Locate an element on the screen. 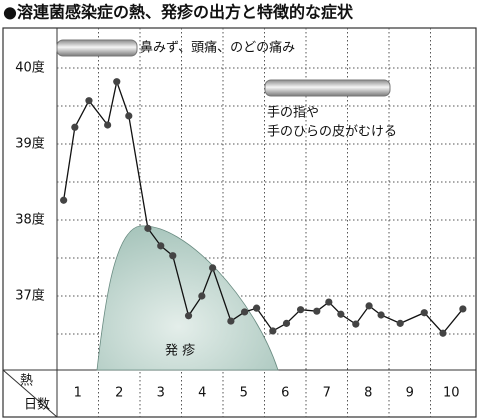 Image resolution: width=480 pixels, height=419 pixels. x-tick-label: 9 is located at coordinates (410, 393).